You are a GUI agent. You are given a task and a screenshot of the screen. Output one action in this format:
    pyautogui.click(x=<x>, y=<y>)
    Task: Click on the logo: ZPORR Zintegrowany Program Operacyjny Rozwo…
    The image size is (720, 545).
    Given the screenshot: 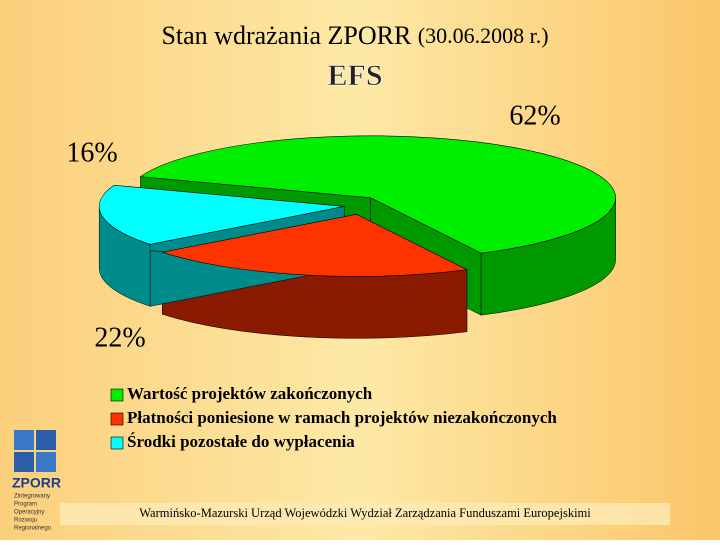 What is the action you would take?
    pyautogui.click(x=36, y=481)
    